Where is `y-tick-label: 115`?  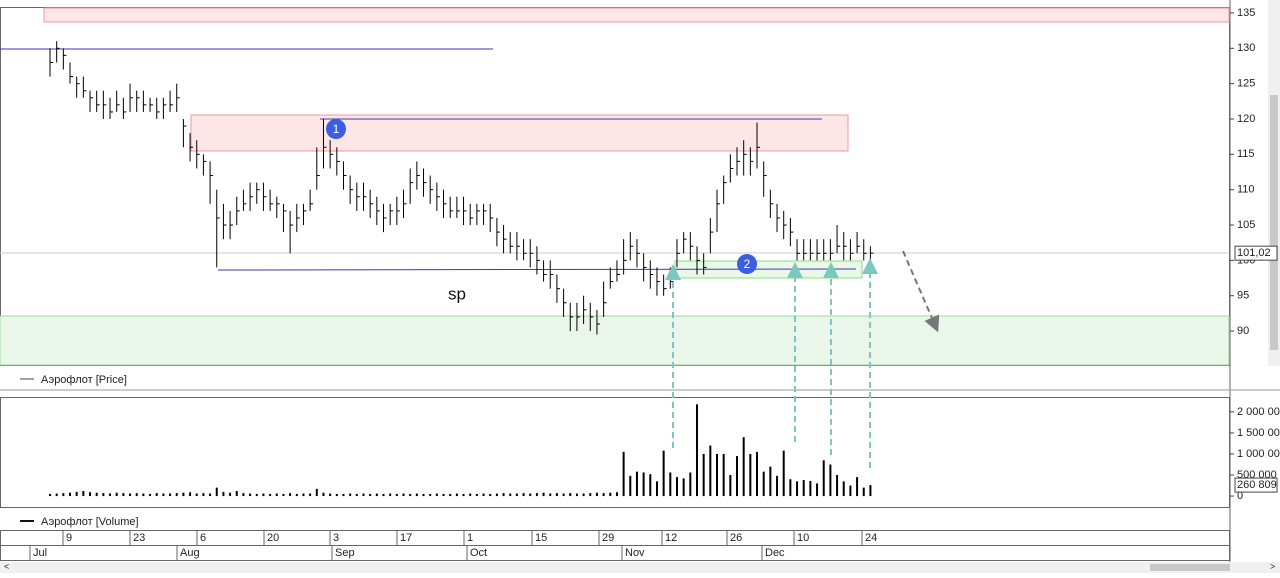 y-tick-label: 115 is located at coordinates (1246, 154).